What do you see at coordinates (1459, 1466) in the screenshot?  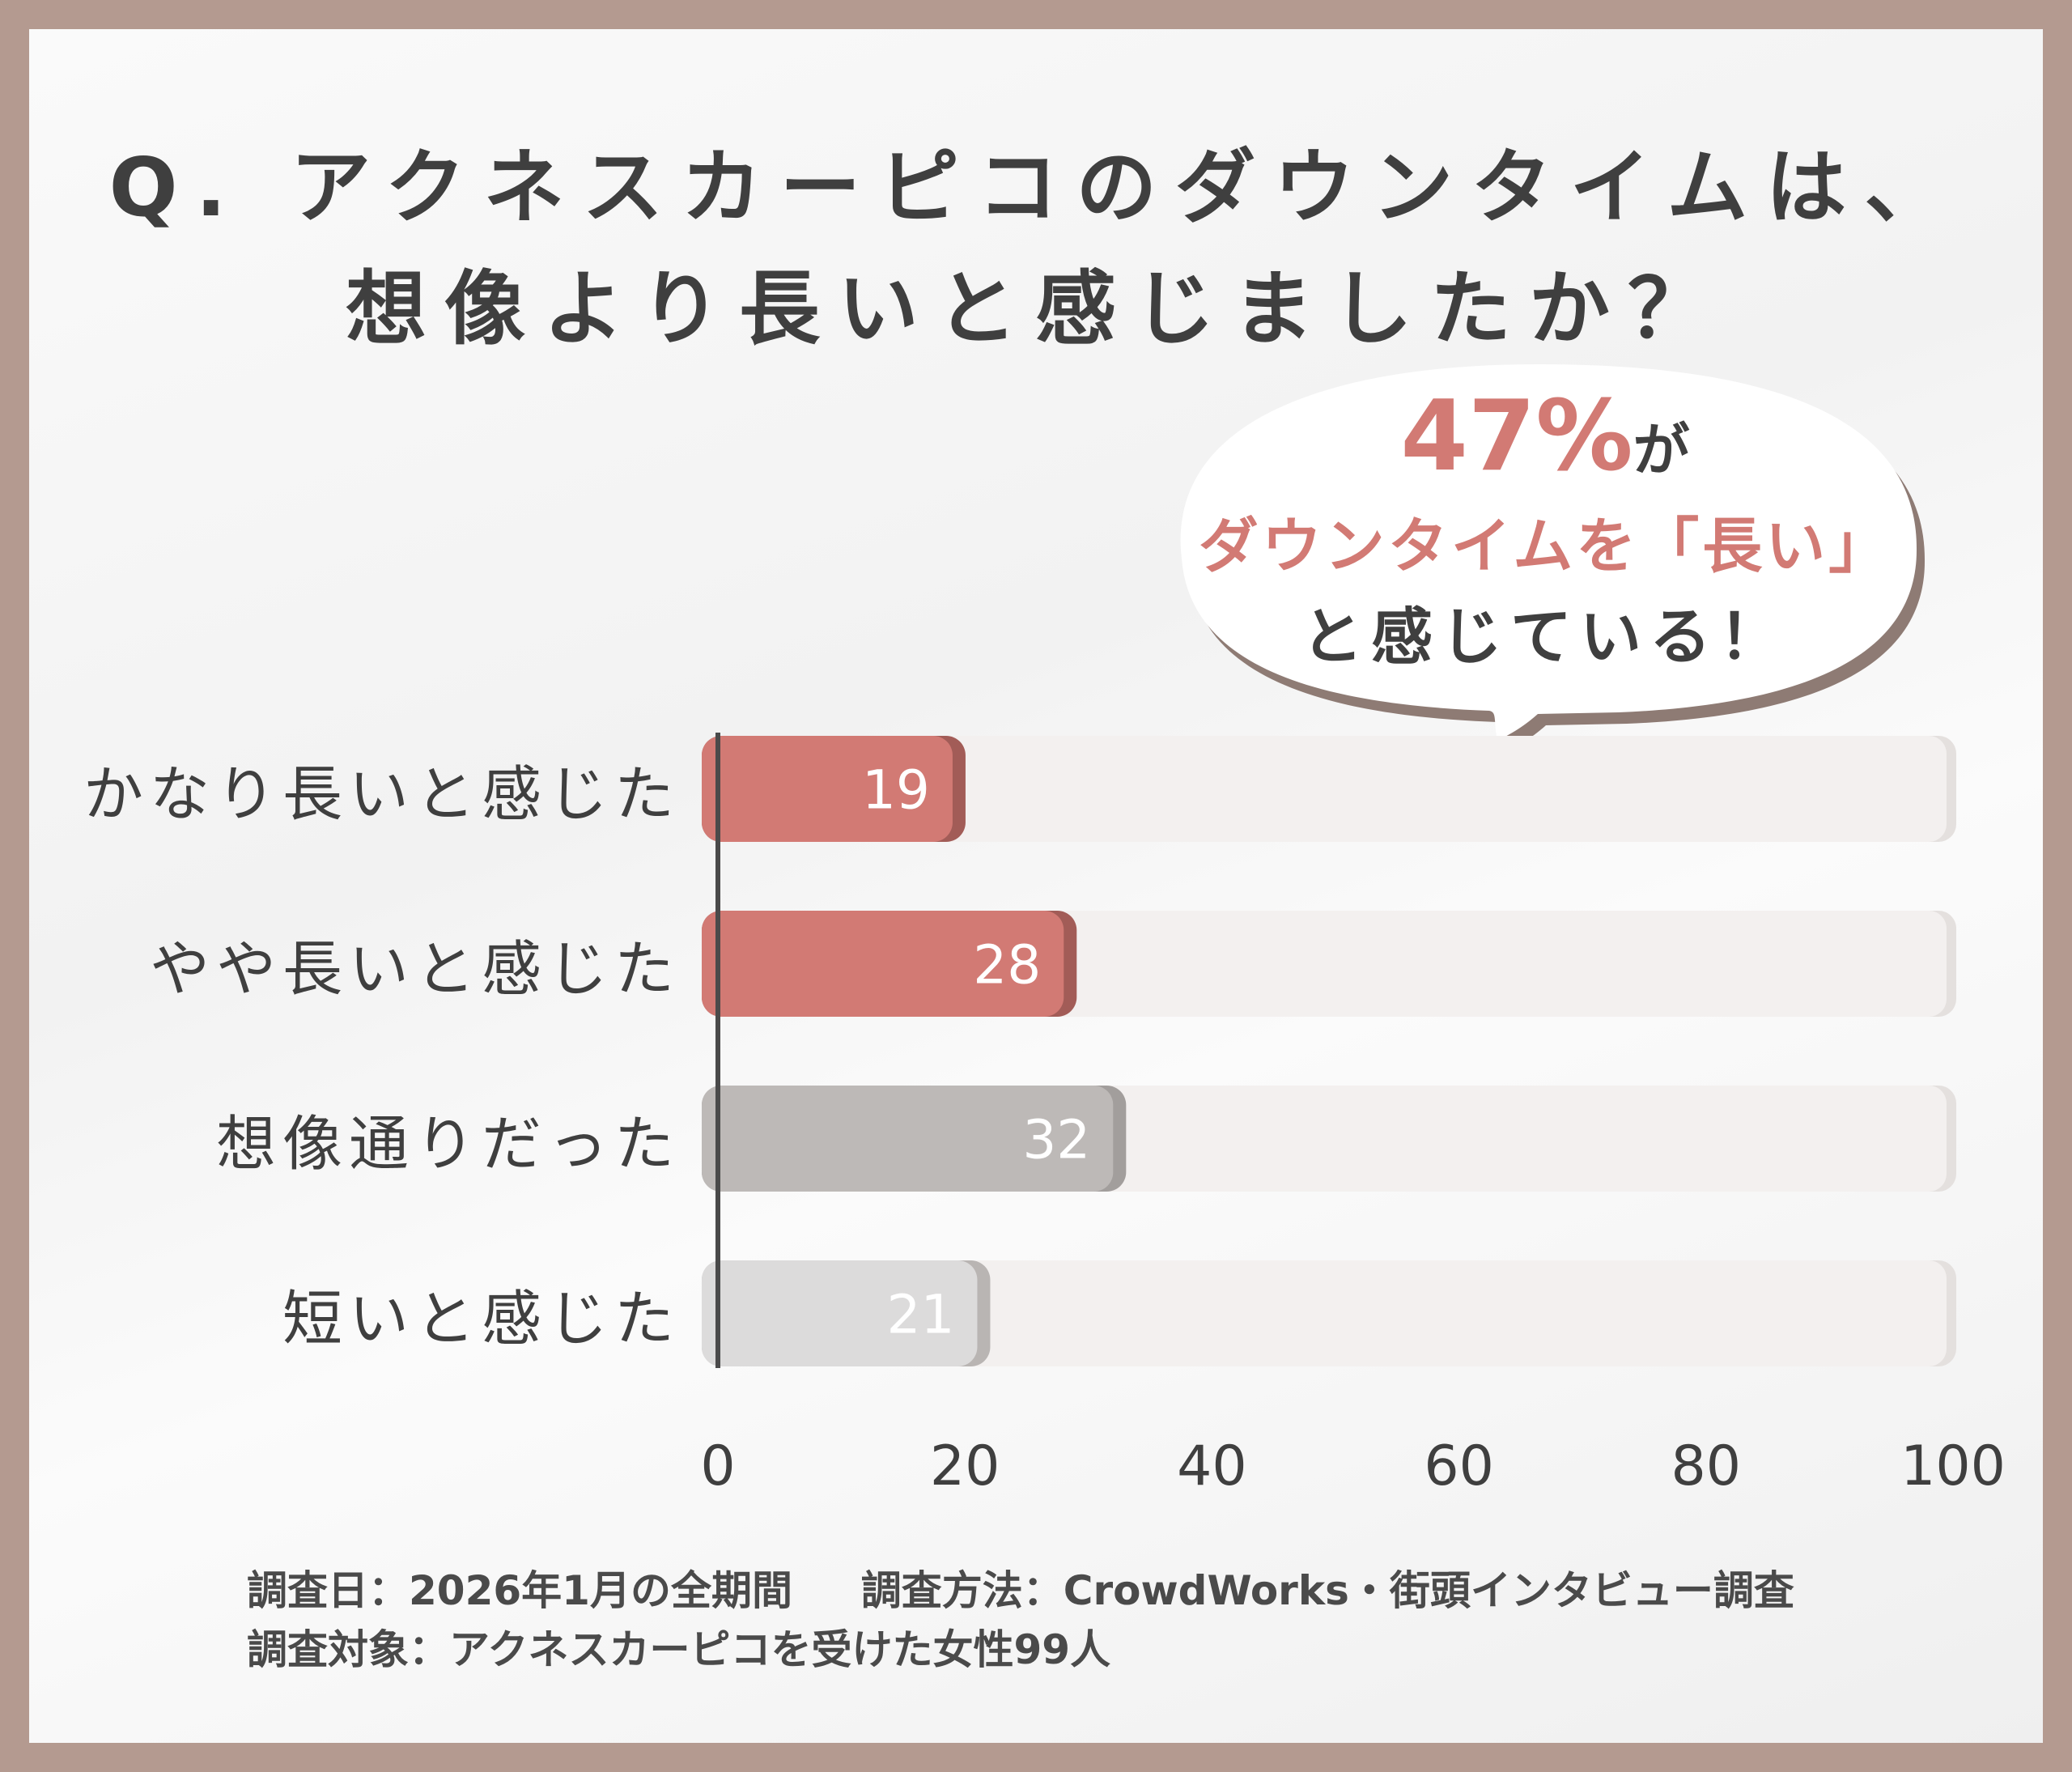 I see `x-tick-label: 60` at bounding box center [1459, 1466].